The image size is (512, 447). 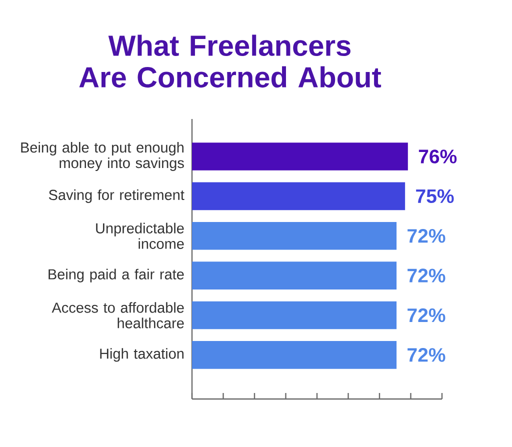 What do you see at coordinates (118, 315) in the screenshot?
I see `y-tick-label: Access to affordable healthcare` at bounding box center [118, 315].